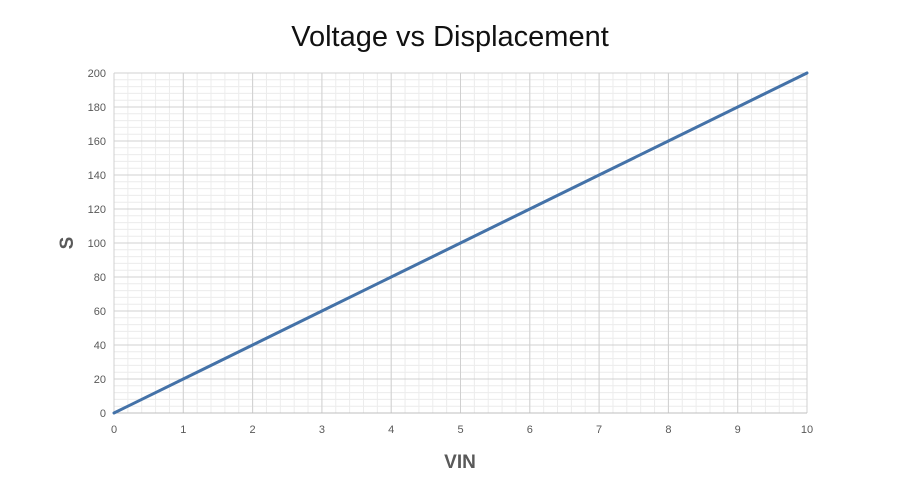 Image resolution: width=900 pixels, height=499 pixels. I want to click on x-tick-label: 6, so click(530, 430).